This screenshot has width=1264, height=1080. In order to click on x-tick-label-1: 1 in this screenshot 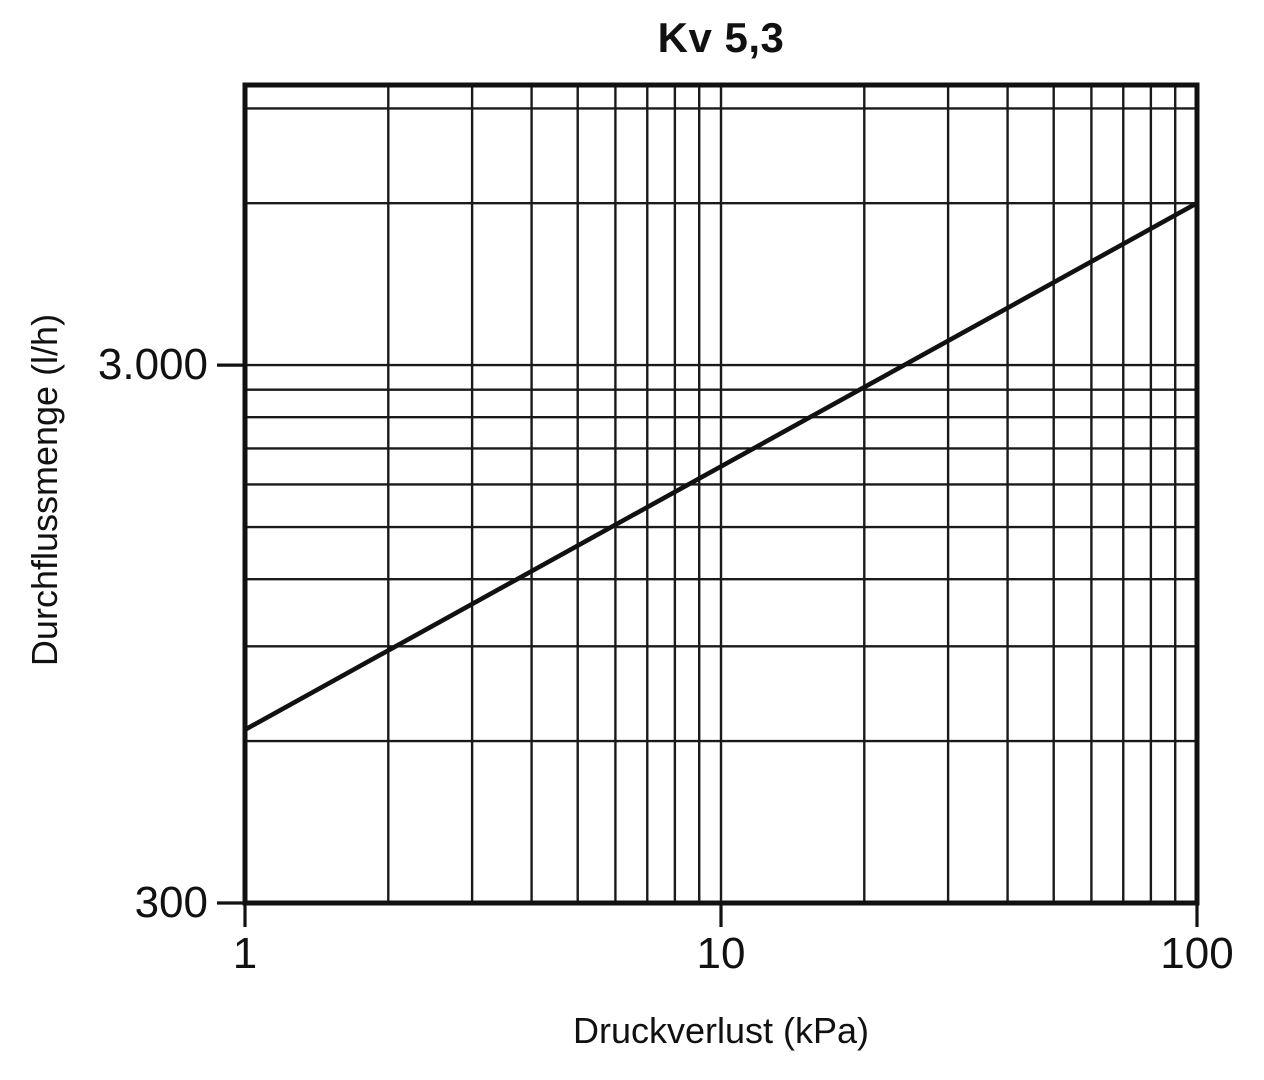, I will do `click(245, 953)`.